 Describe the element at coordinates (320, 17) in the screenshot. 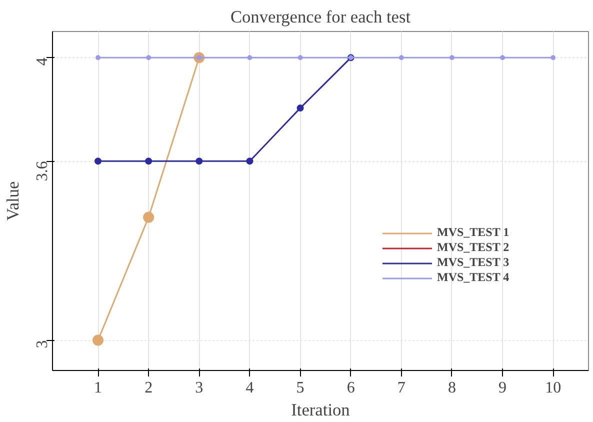

I see `chart-title: Convergence for each test` at that location.